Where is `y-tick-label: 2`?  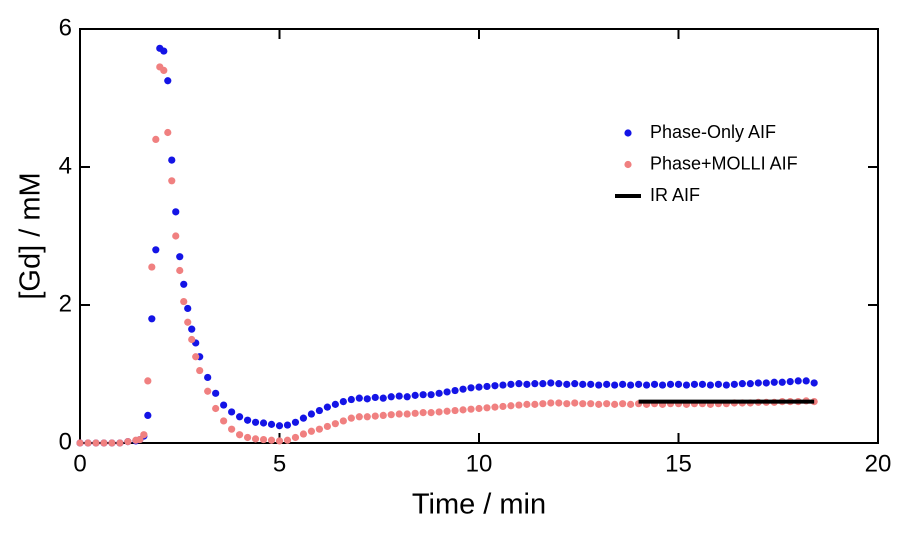 y-tick-label: 2 is located at coordinates (65, 303).